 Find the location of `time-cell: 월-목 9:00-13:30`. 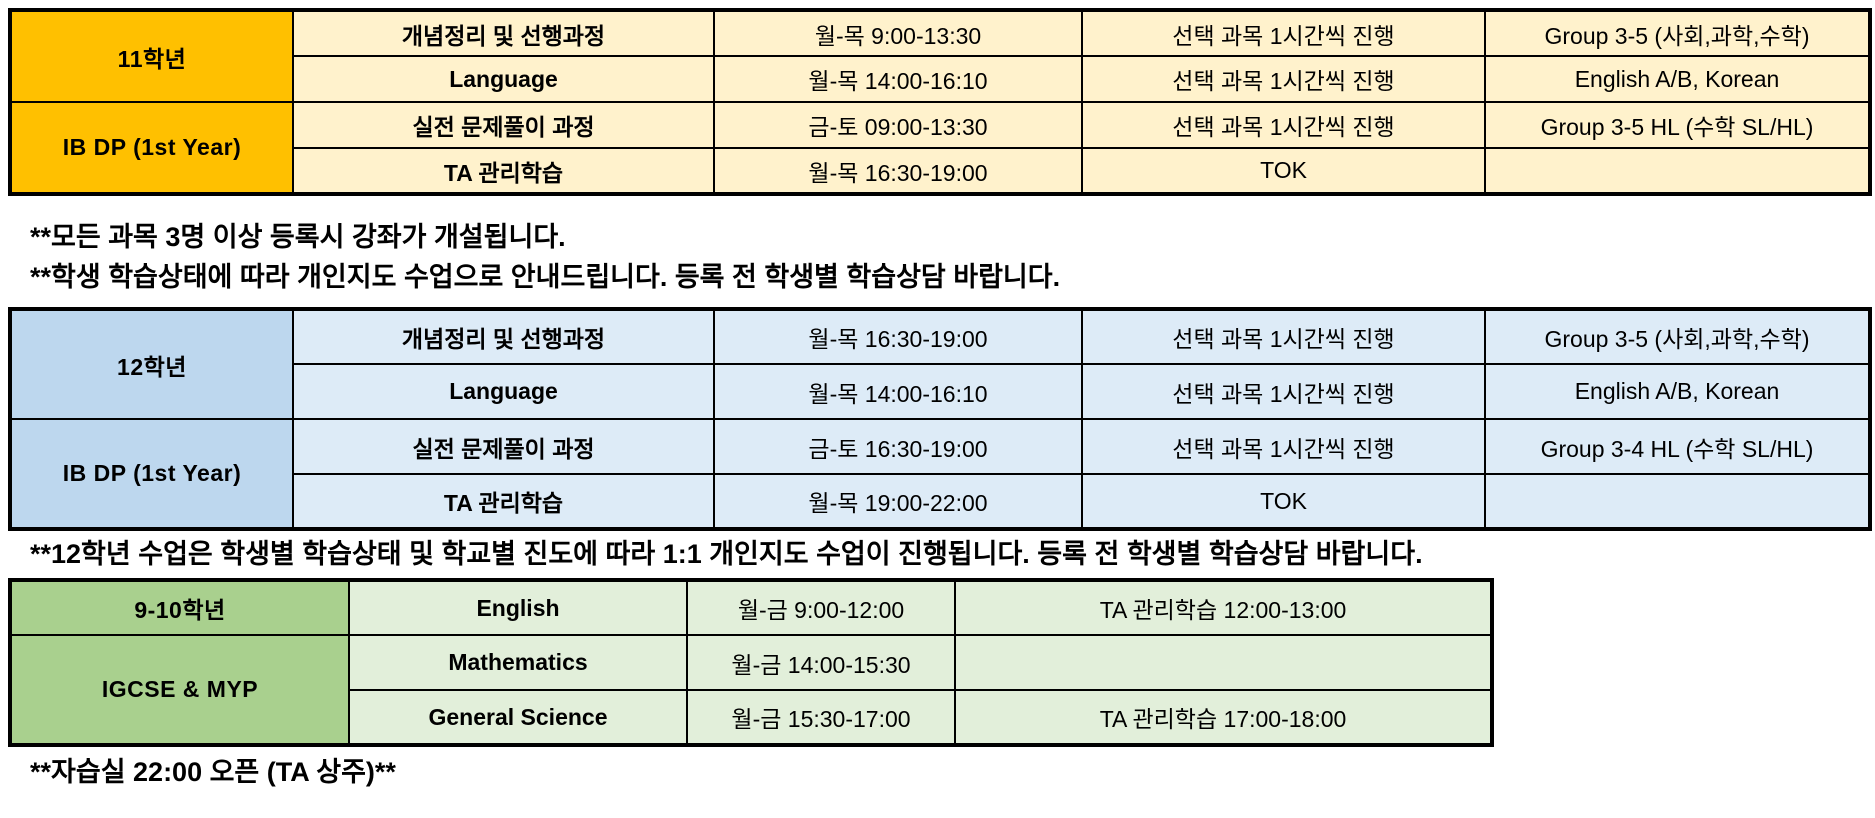

time-cell: 월-목 9:00-13:30 is located at coordinates (898, 33).